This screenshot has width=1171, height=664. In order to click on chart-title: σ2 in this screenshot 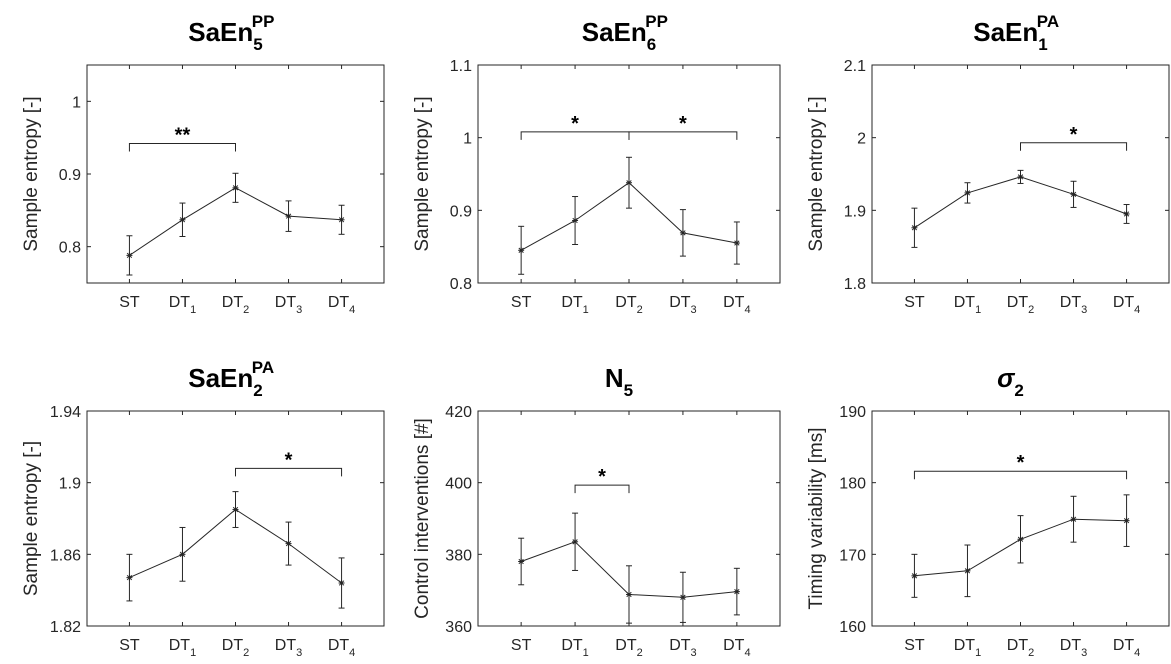, I will do `click(1010, 381)`.